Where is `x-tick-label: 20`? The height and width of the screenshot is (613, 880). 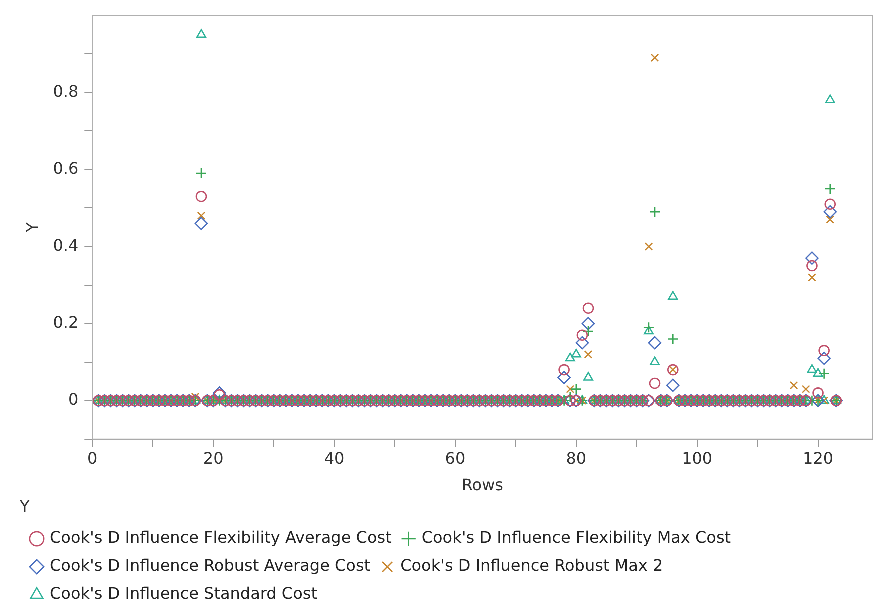 x-tick-label: 20 is located at coordinates (213, 458).